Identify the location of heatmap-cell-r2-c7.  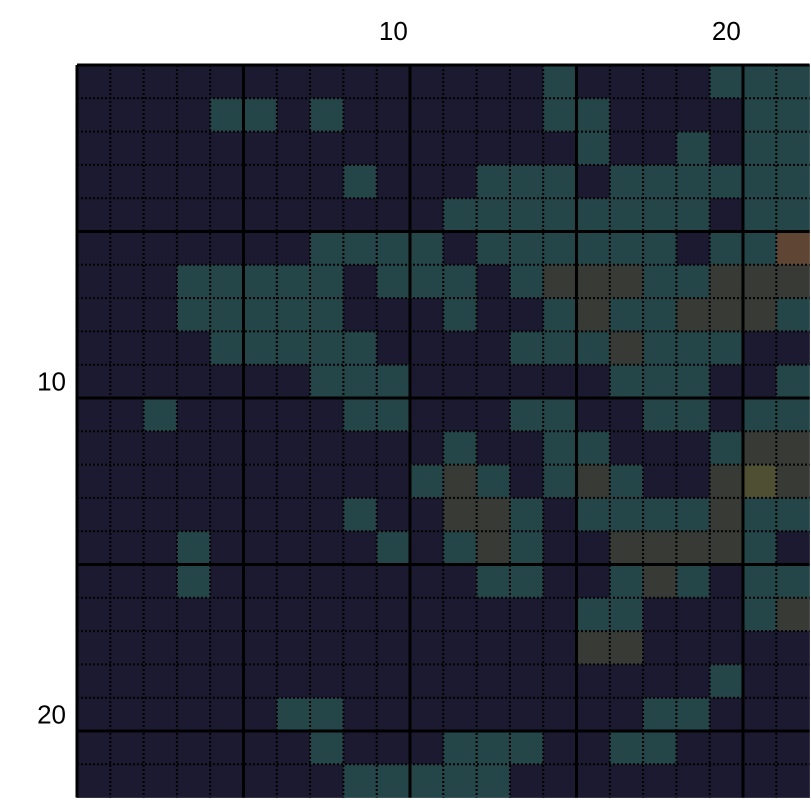
(293, 115).